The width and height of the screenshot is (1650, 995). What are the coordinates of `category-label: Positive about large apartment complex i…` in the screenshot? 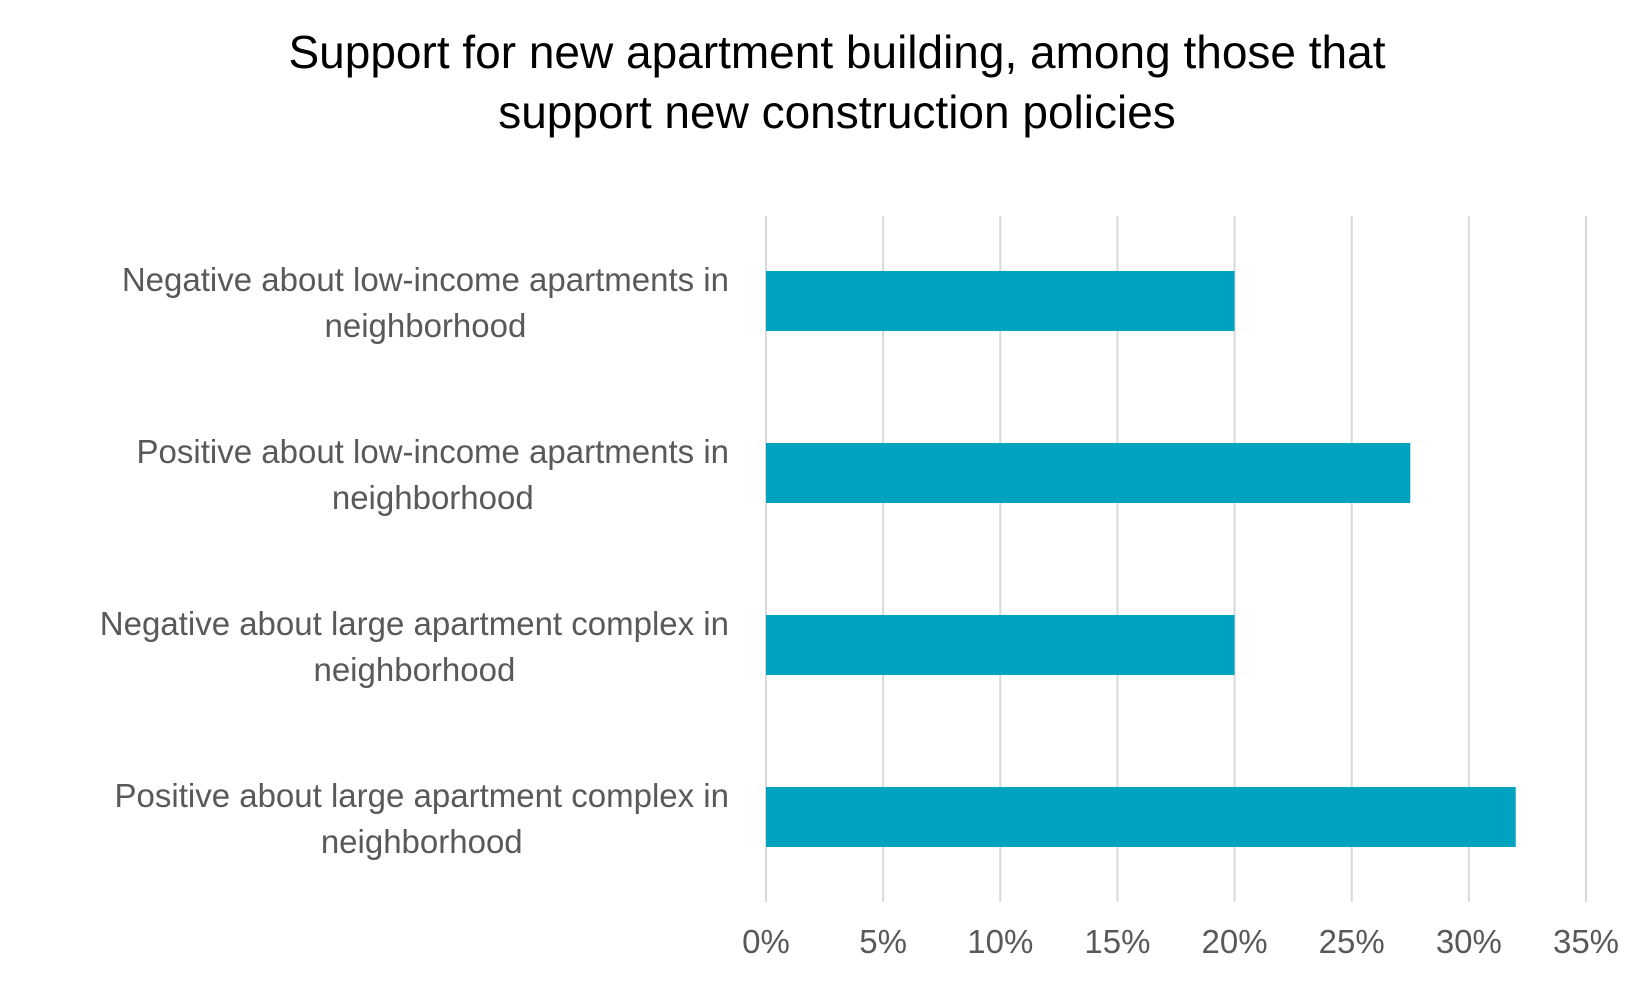 It's located at (422, 818).